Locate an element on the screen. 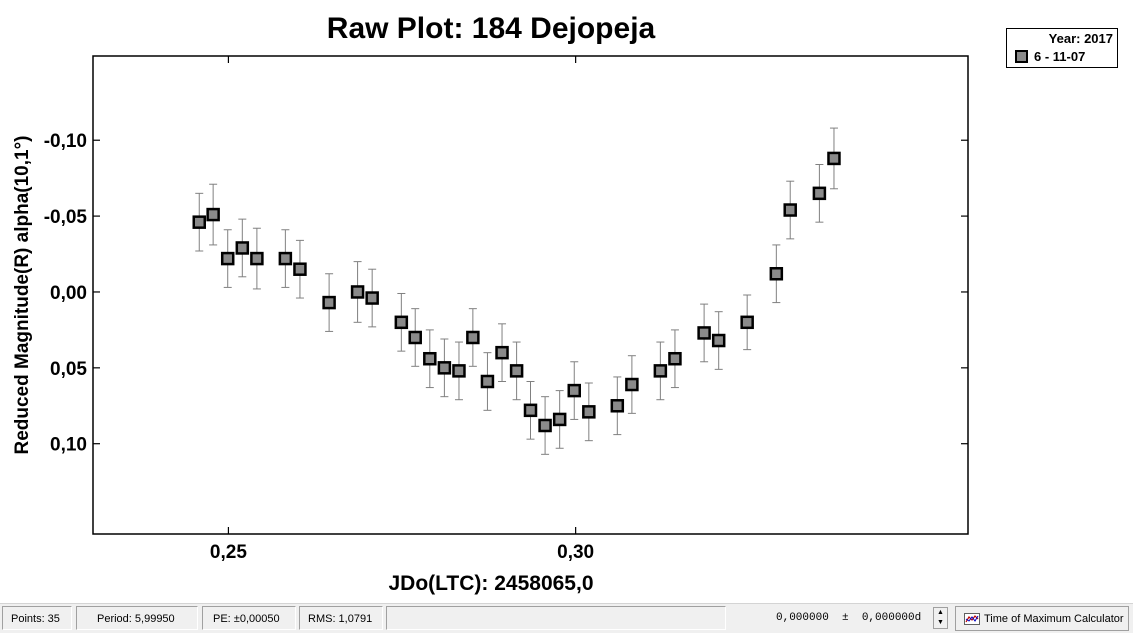 The width and height of the screenshot is (1133, 633). status-value: 0,000000 ± 0,000000d is located at coordinates (849, 618).